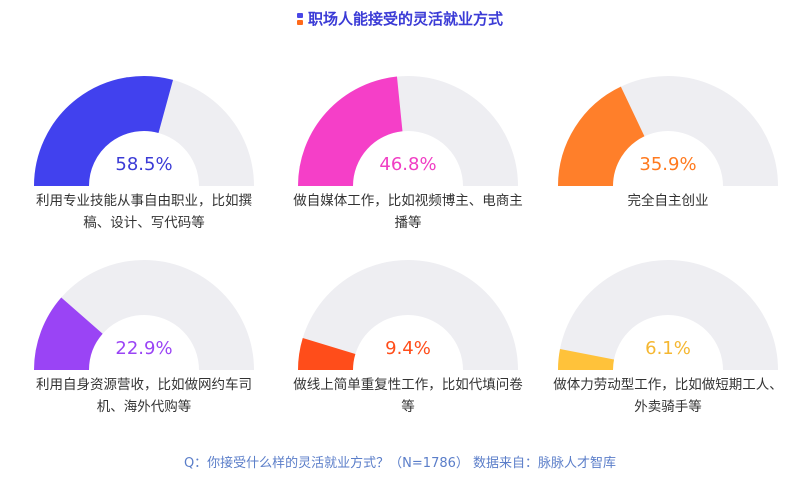 The height and width of the screenshot is (488, 800). What do you see at coordinates (408, 164) in the screenshot?
I see `gauge-value-label: 46.8%` at bounding box center [408, 164].